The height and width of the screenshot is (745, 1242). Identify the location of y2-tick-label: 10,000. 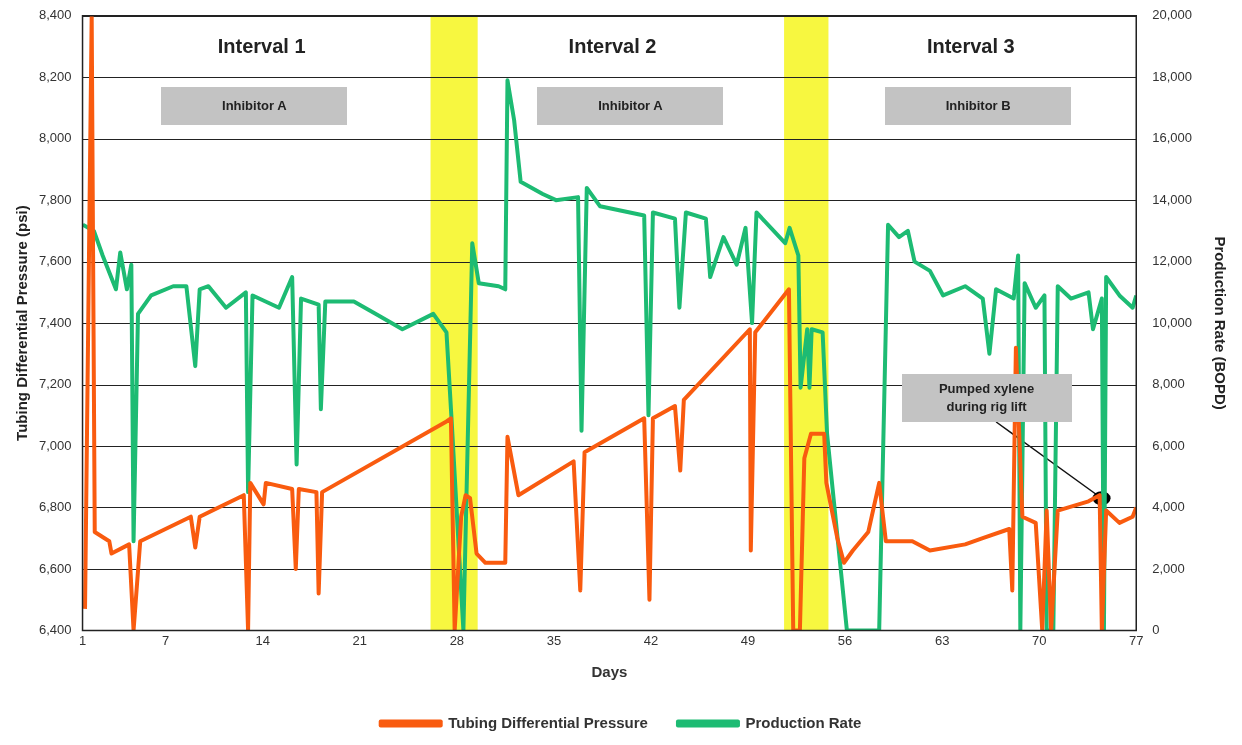
(1172, 322).